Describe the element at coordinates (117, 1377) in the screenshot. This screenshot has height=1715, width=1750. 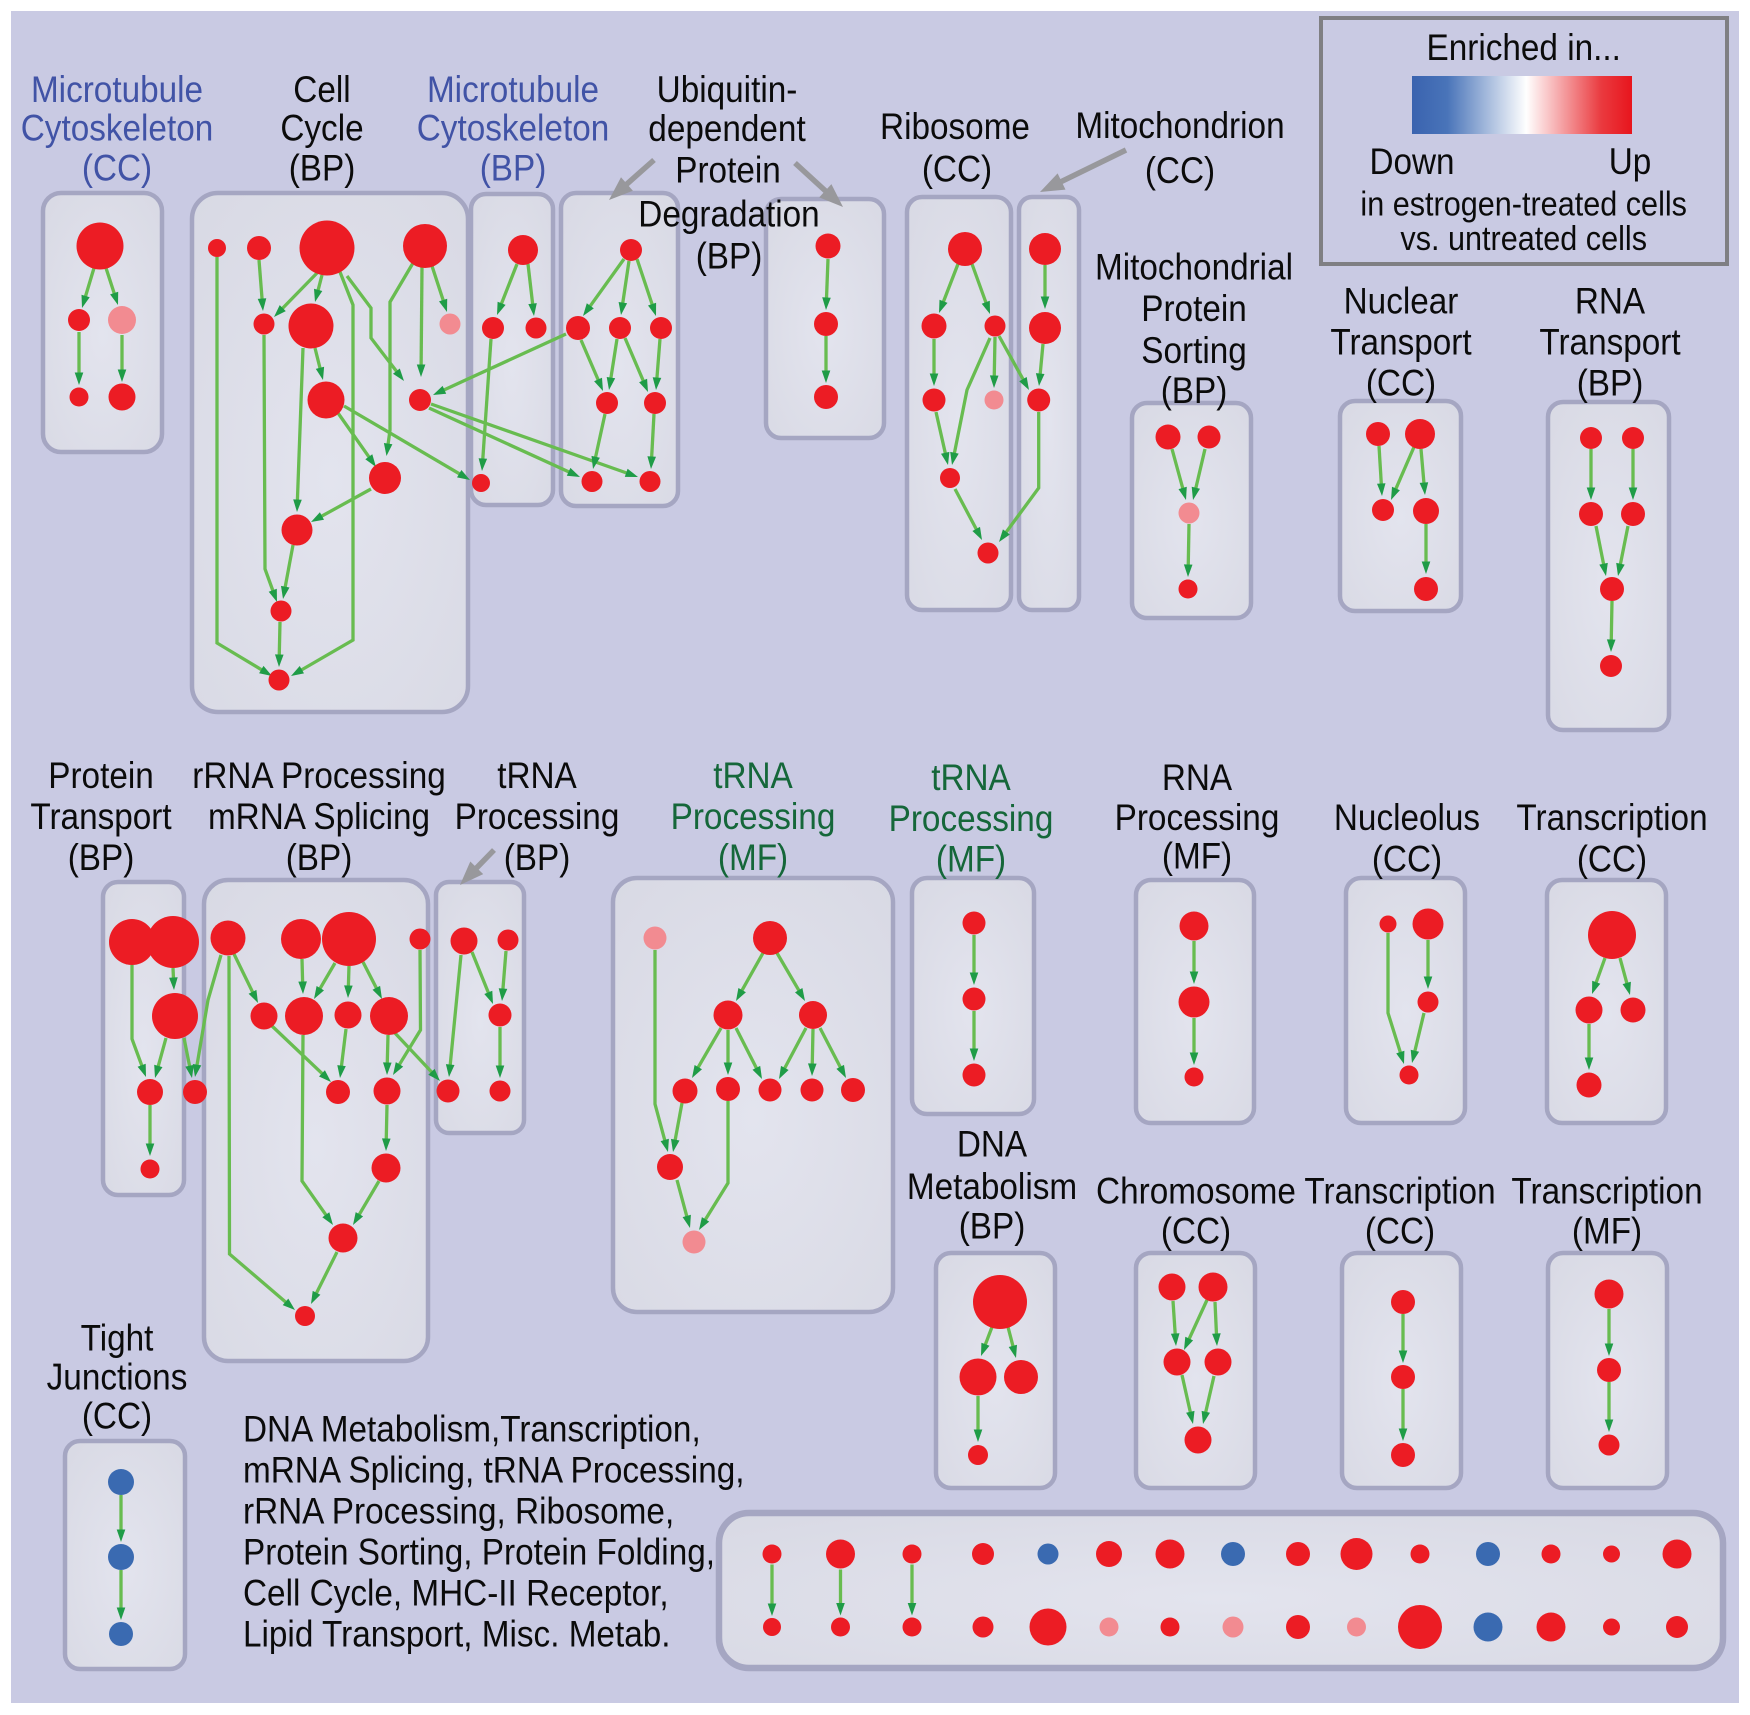
I see `svg-text: Junctions` at that location.